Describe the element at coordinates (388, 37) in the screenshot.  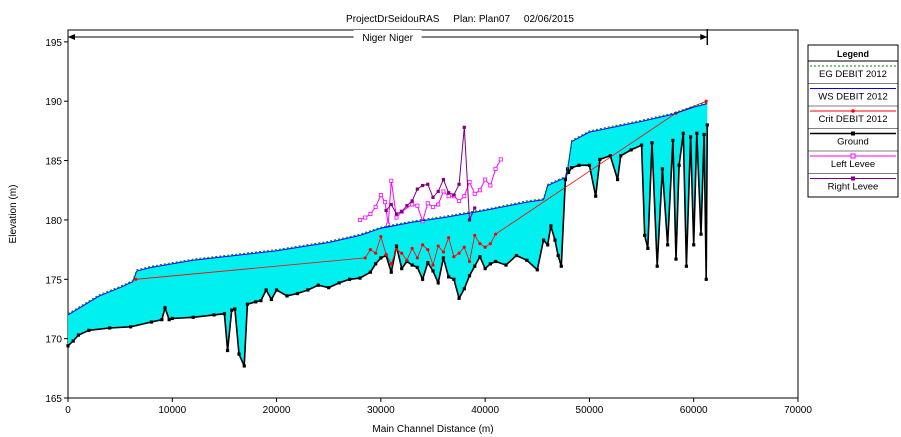
I see `reach-indicator: Niger Niger` at that location.